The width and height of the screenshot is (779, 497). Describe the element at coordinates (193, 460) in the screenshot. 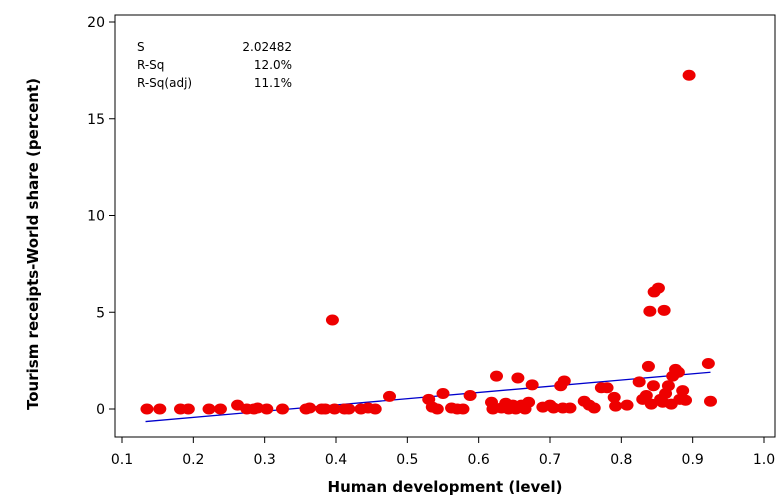

I see `x-tick-label: 0.2` at that location.